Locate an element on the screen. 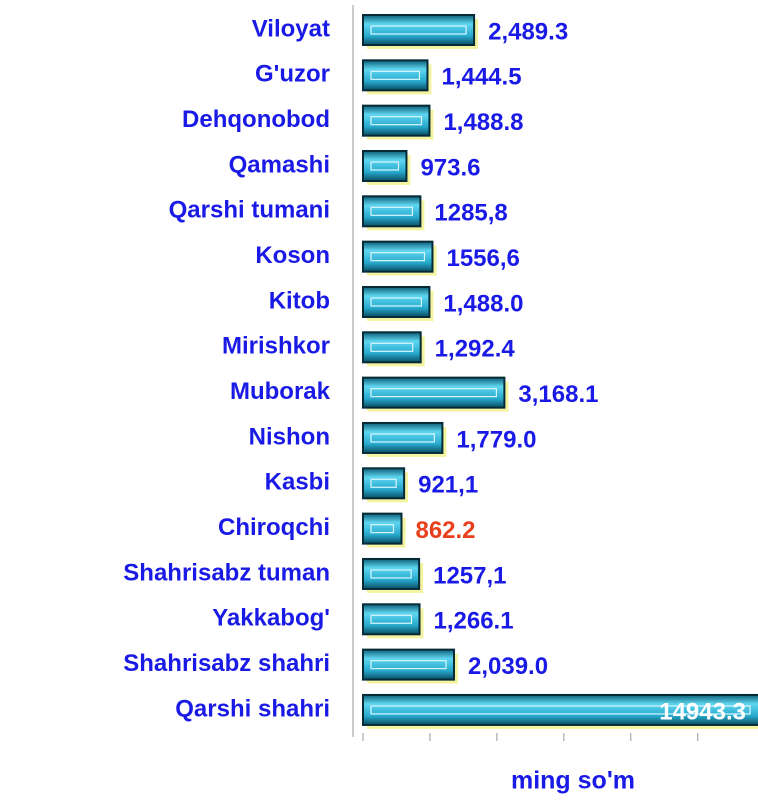 This screenshot has height=802, width=758. value-label: 1,266.1 is located at coordinates (474, 621).